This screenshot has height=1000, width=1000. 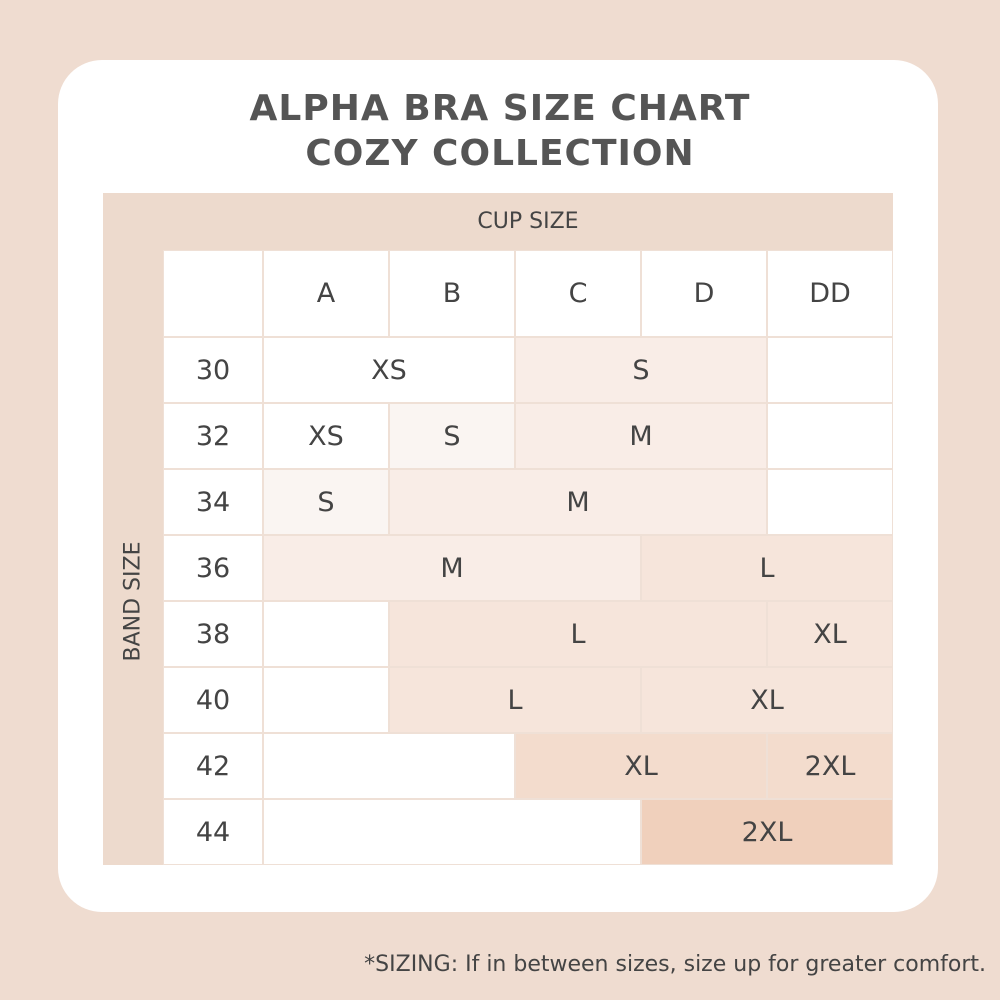 I want to click on cup-header: A, so click(x=326, y=293).